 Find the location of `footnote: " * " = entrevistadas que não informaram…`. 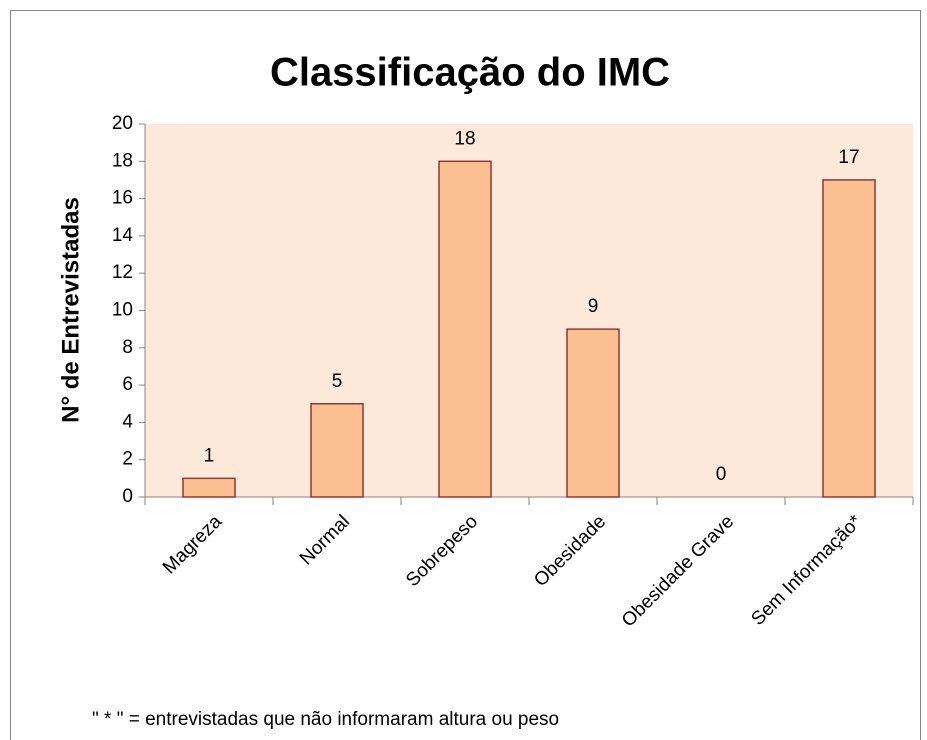

footnote: " * " = entrevistadas que não informaram… is located at coordinates (325, 719).